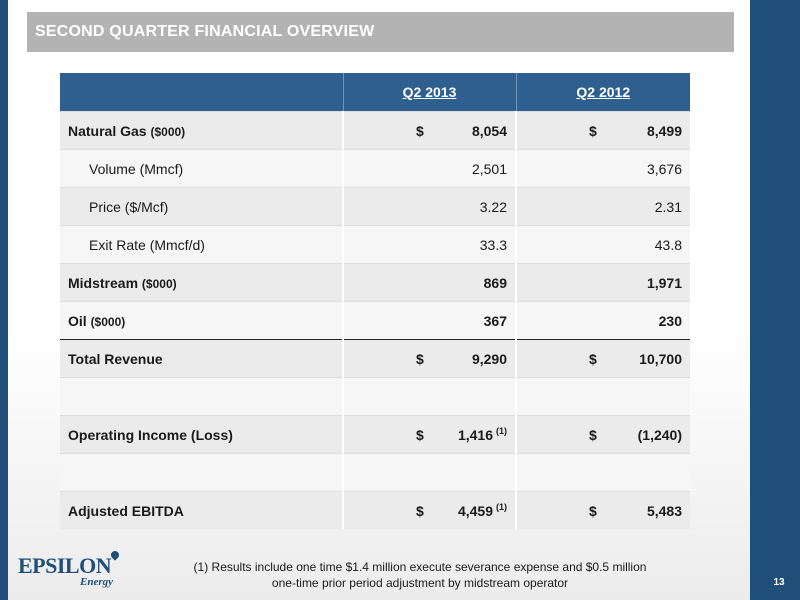  I want to click on table-header-row: Q2 2013 Q2 2012, so click(375, 92).